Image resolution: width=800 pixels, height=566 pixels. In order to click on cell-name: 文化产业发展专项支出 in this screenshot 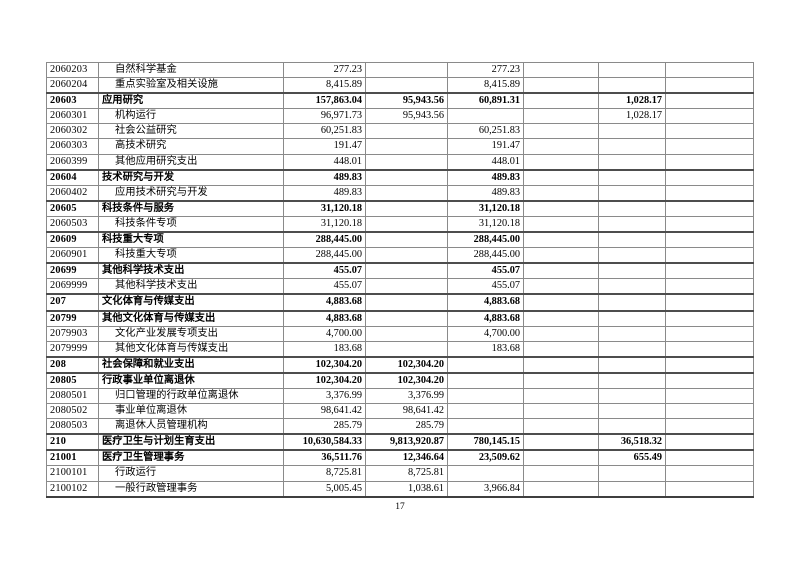, I will do `click(191, 333)`.